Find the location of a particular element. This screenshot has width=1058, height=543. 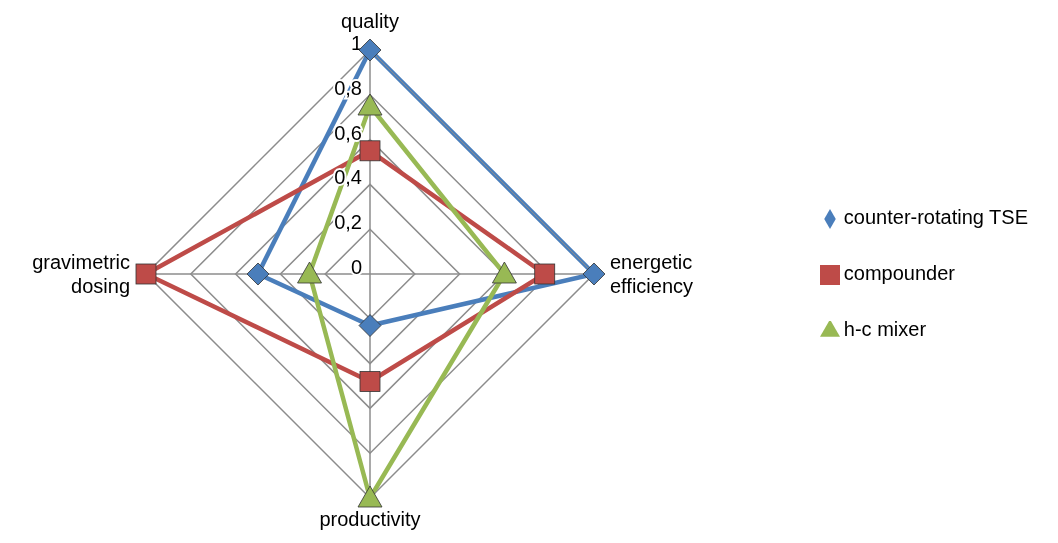

spoke-label: quality is located at coordinates (370, 21).